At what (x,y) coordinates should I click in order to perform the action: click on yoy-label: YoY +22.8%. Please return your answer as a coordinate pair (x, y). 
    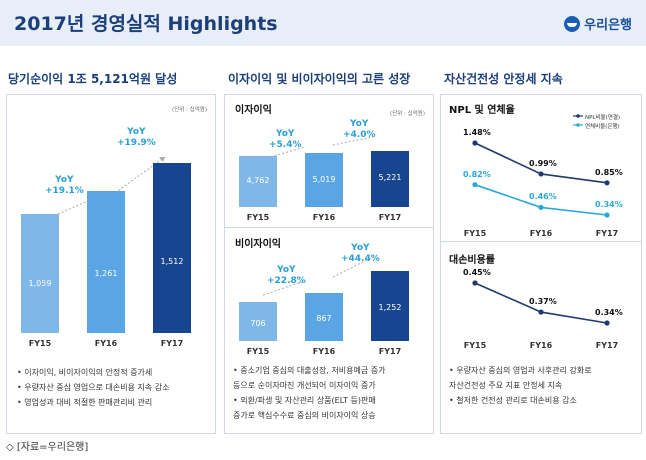
    Looking at the image, I should click on (286, 275).